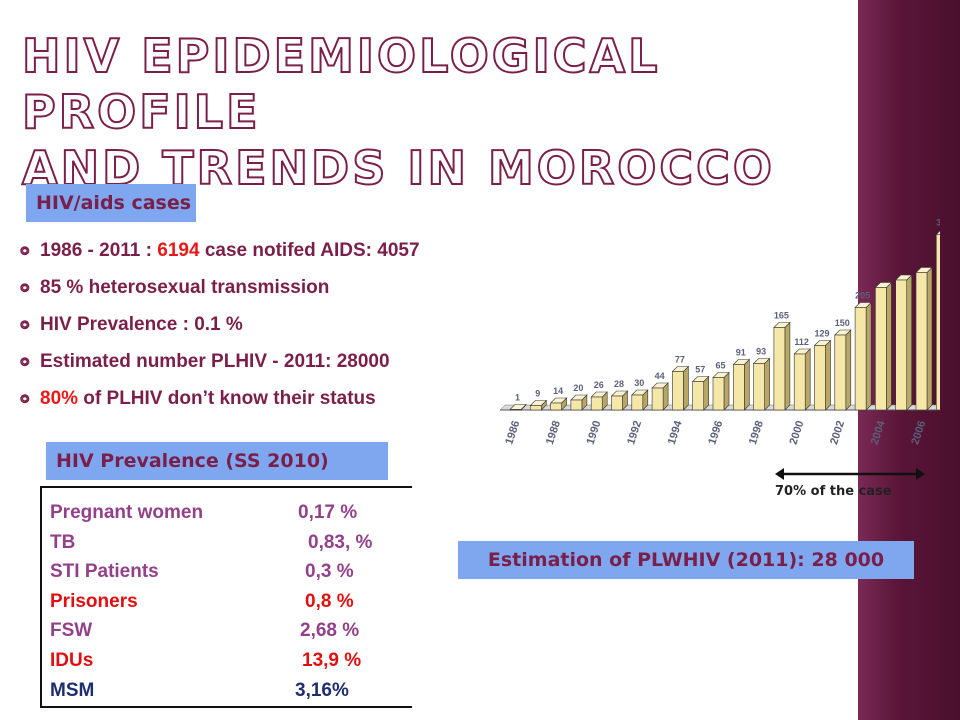  I want to click on prevalence-group: FSW, so click(71, 631).